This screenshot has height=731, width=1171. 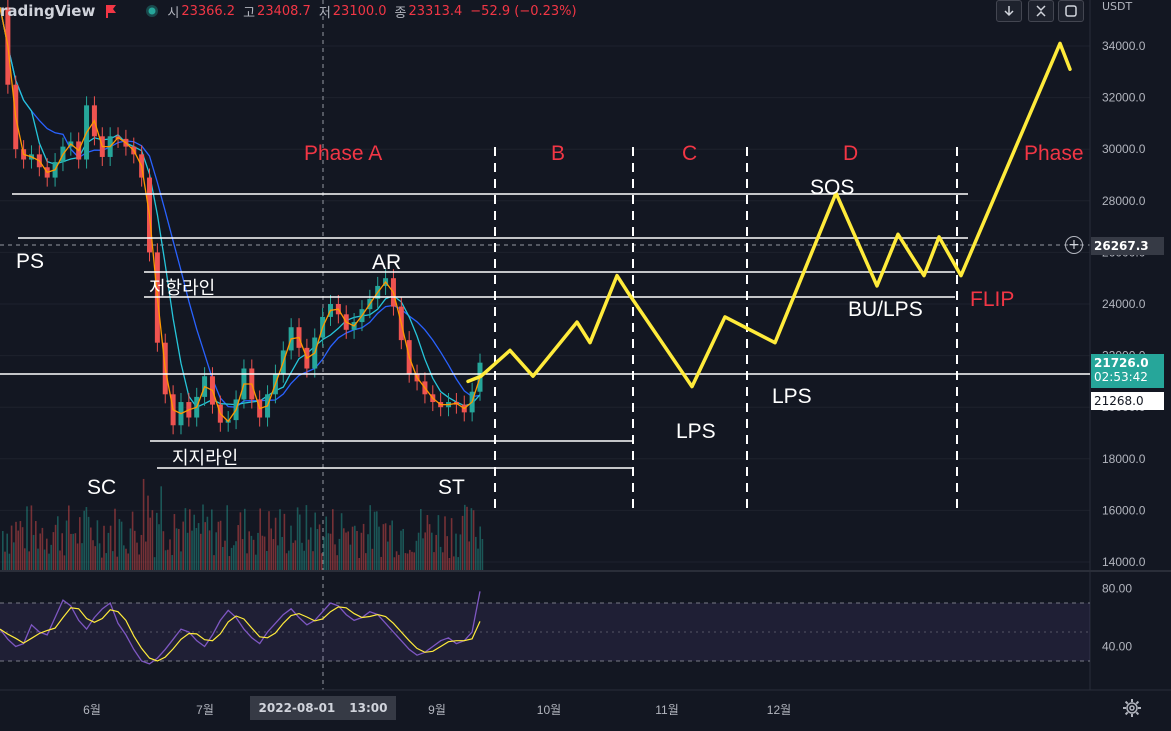 What do you see at coordinates (111, 11) in the screenshot?
I see `flag-icon` at bounding box center [111, 11].